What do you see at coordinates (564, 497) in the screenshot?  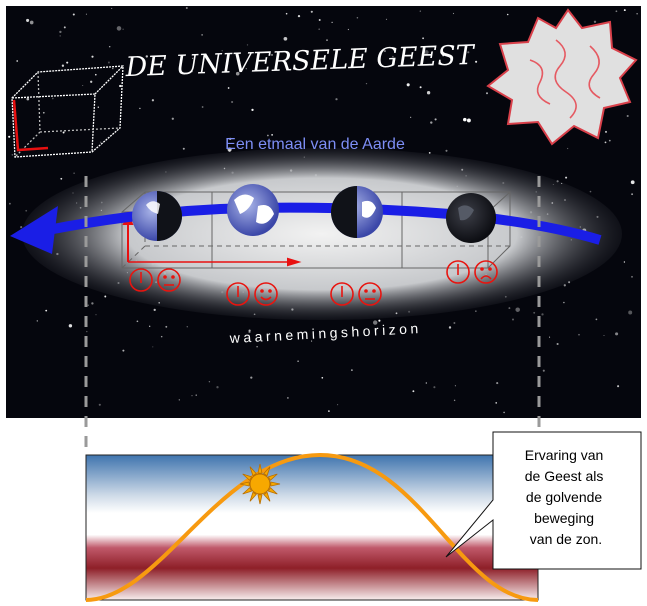 I see `callout-line: de golvende` at bounding box center [564, 497].